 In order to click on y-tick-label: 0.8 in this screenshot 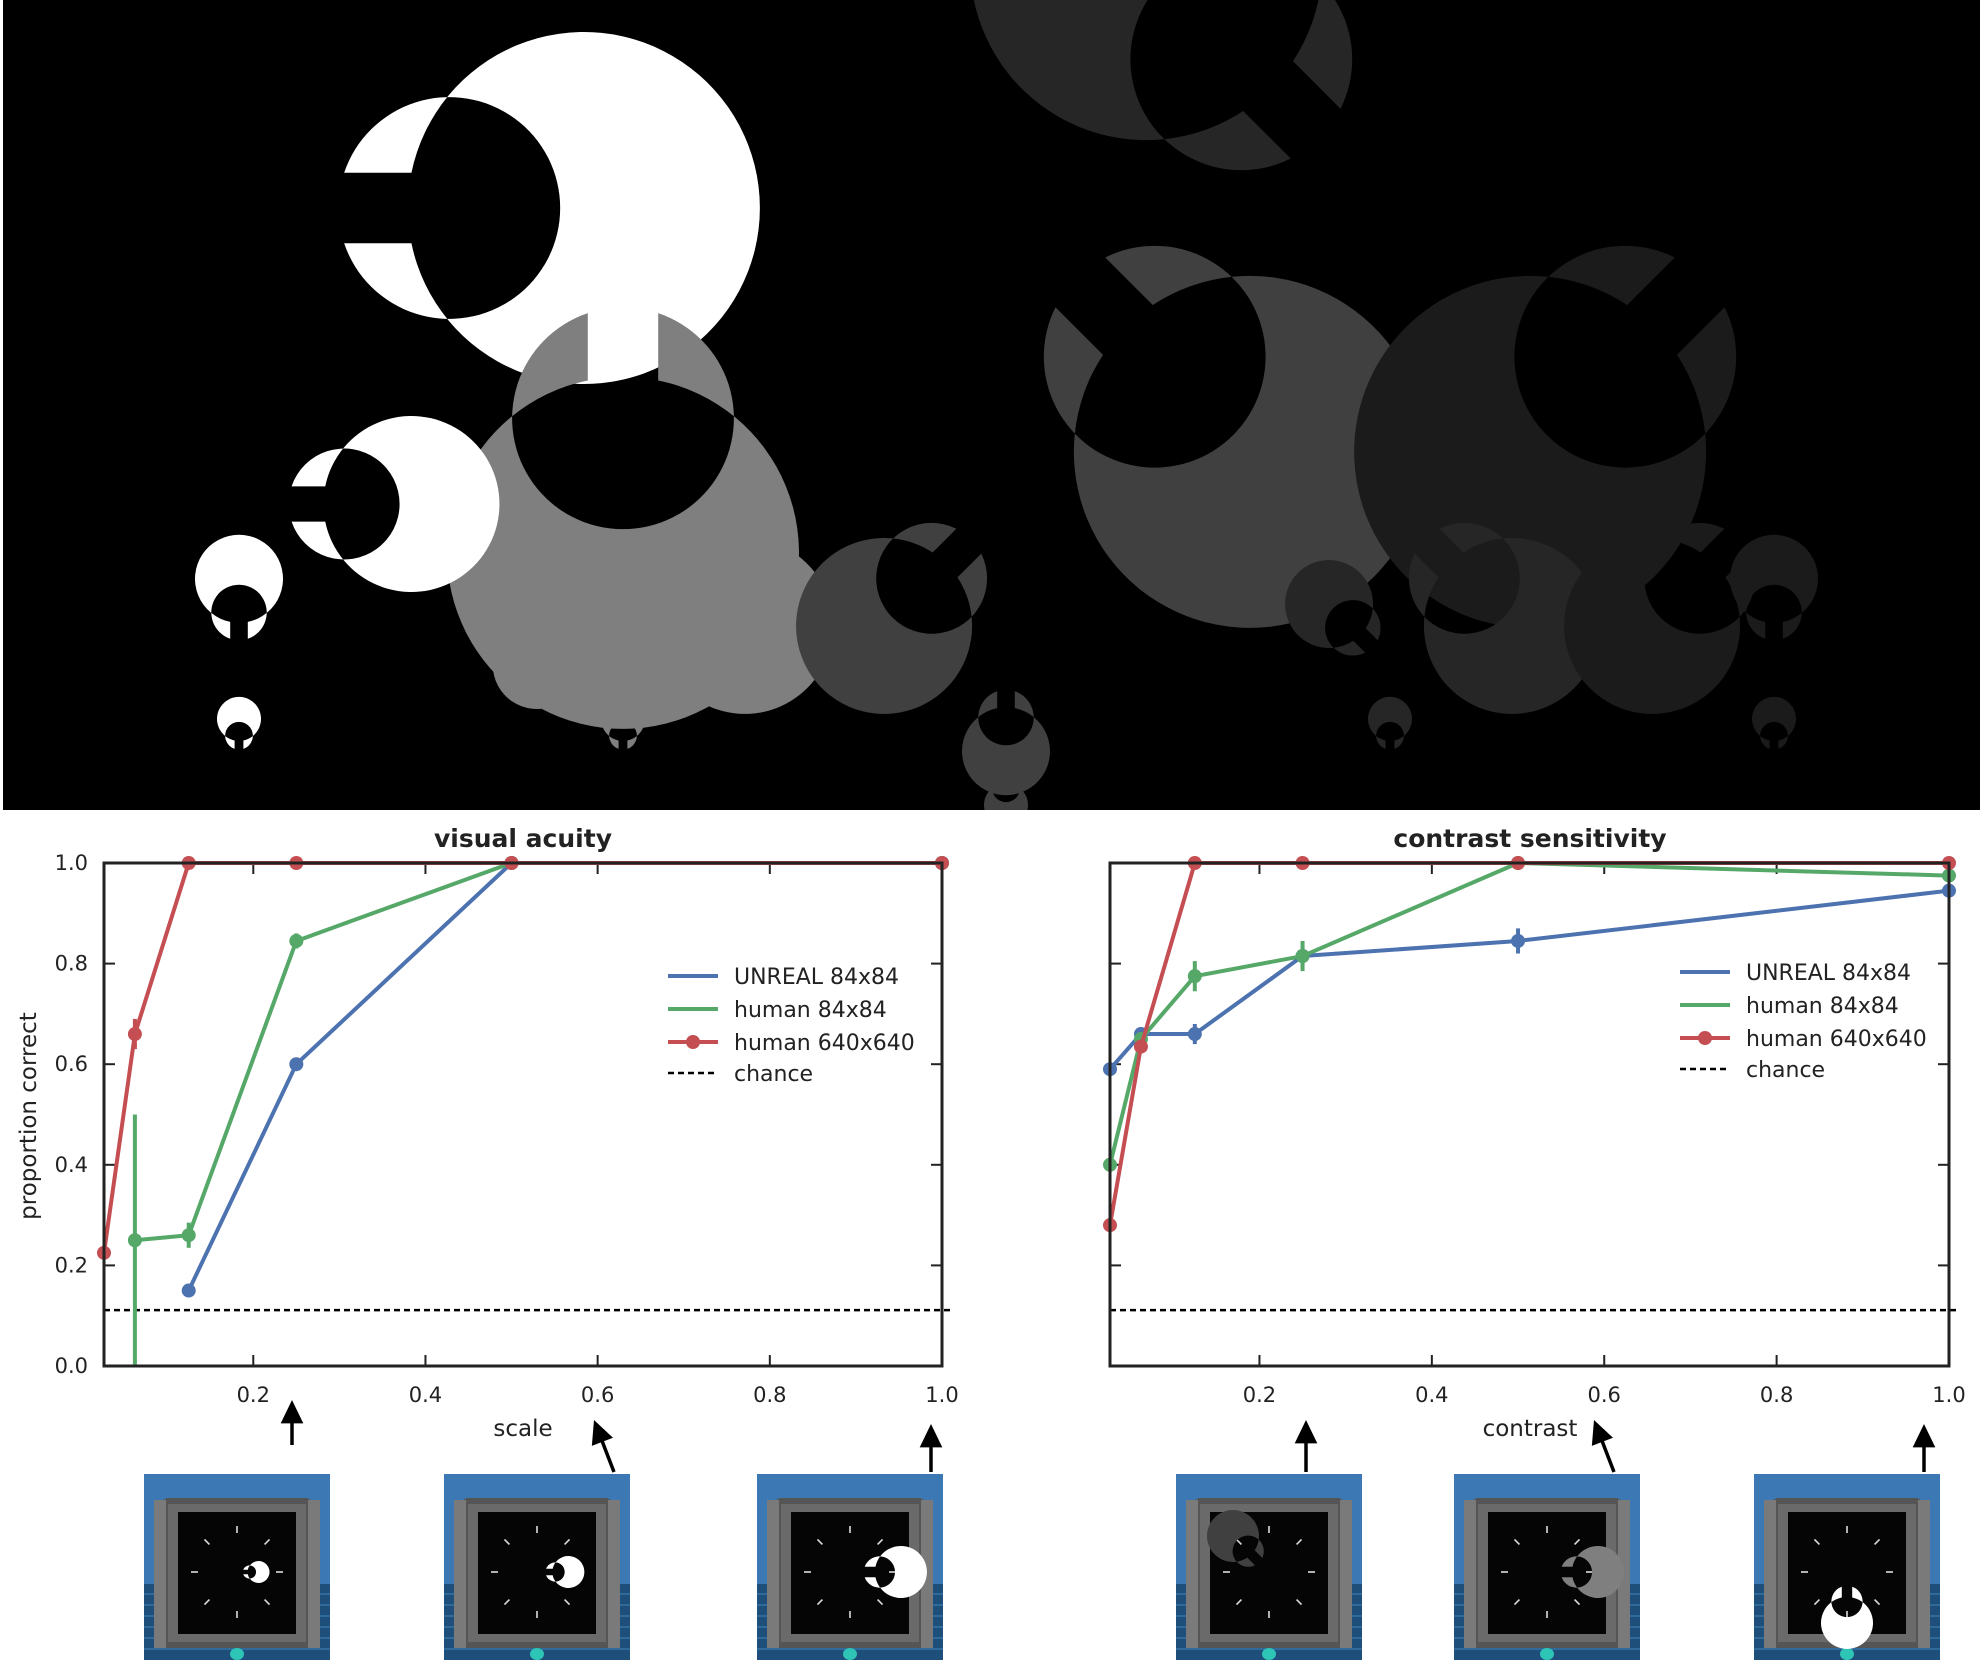, I will do `click(71, 964)`.